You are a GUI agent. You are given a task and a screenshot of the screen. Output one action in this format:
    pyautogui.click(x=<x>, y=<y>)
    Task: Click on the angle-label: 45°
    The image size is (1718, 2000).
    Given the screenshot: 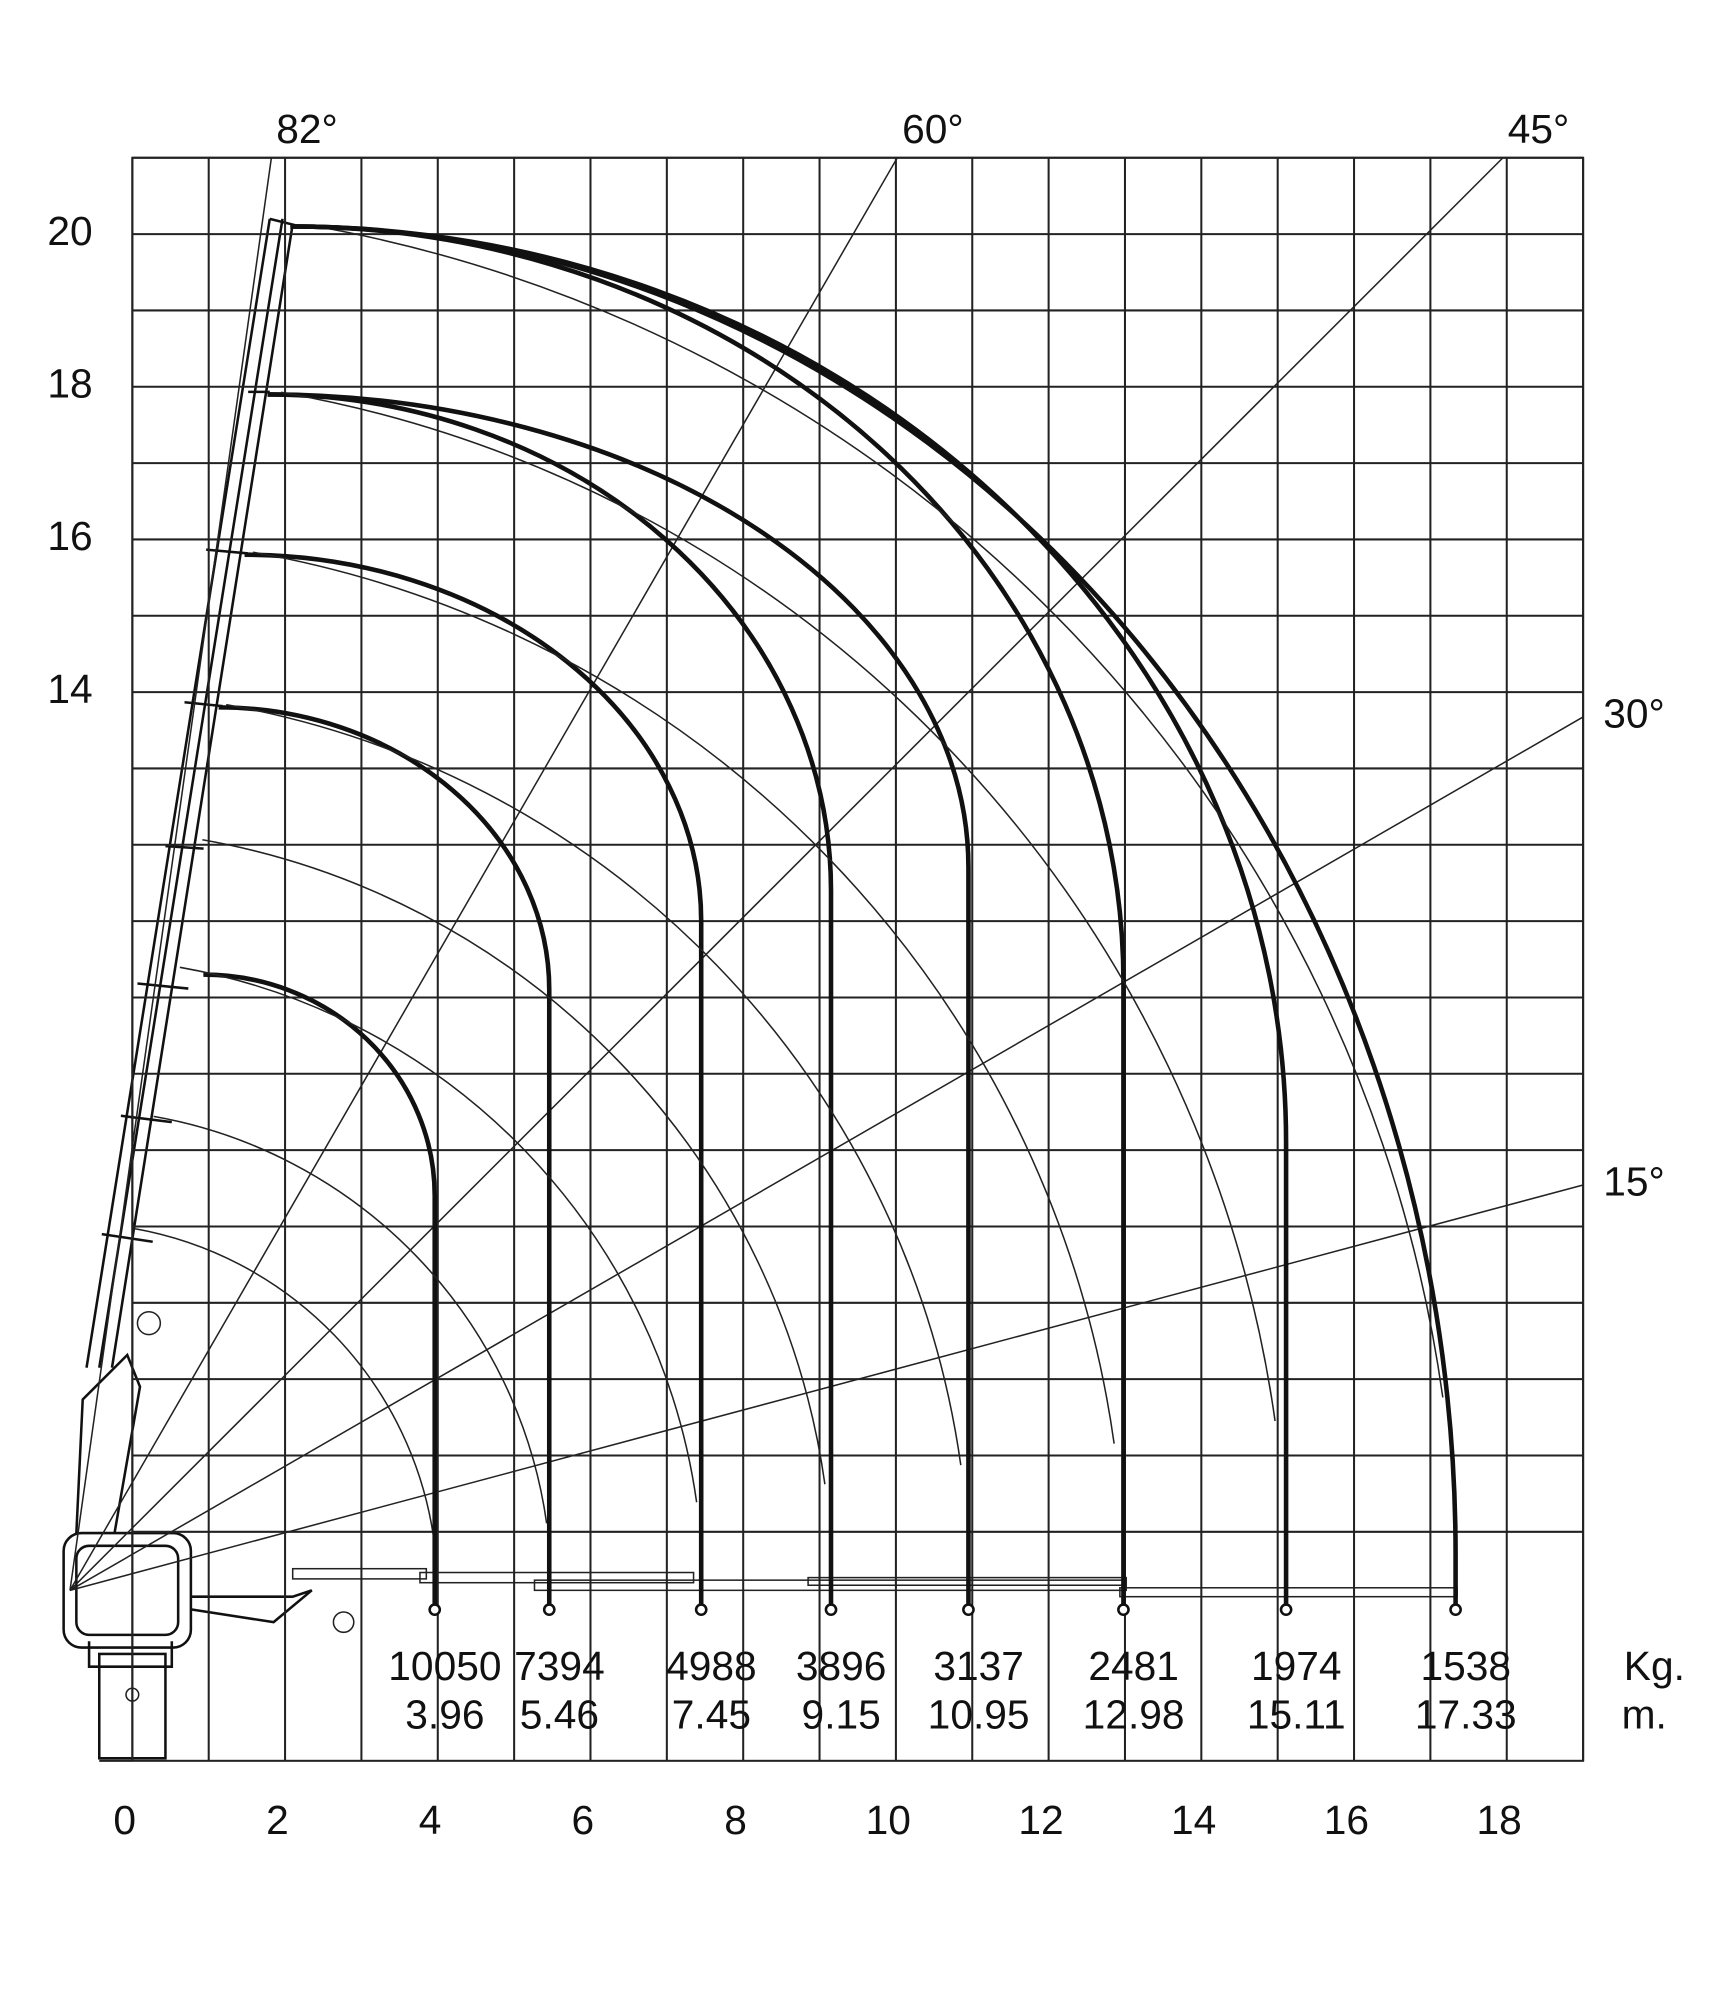 What is the action you would take?
    pyautogui.click(x=1539, y=129)
    